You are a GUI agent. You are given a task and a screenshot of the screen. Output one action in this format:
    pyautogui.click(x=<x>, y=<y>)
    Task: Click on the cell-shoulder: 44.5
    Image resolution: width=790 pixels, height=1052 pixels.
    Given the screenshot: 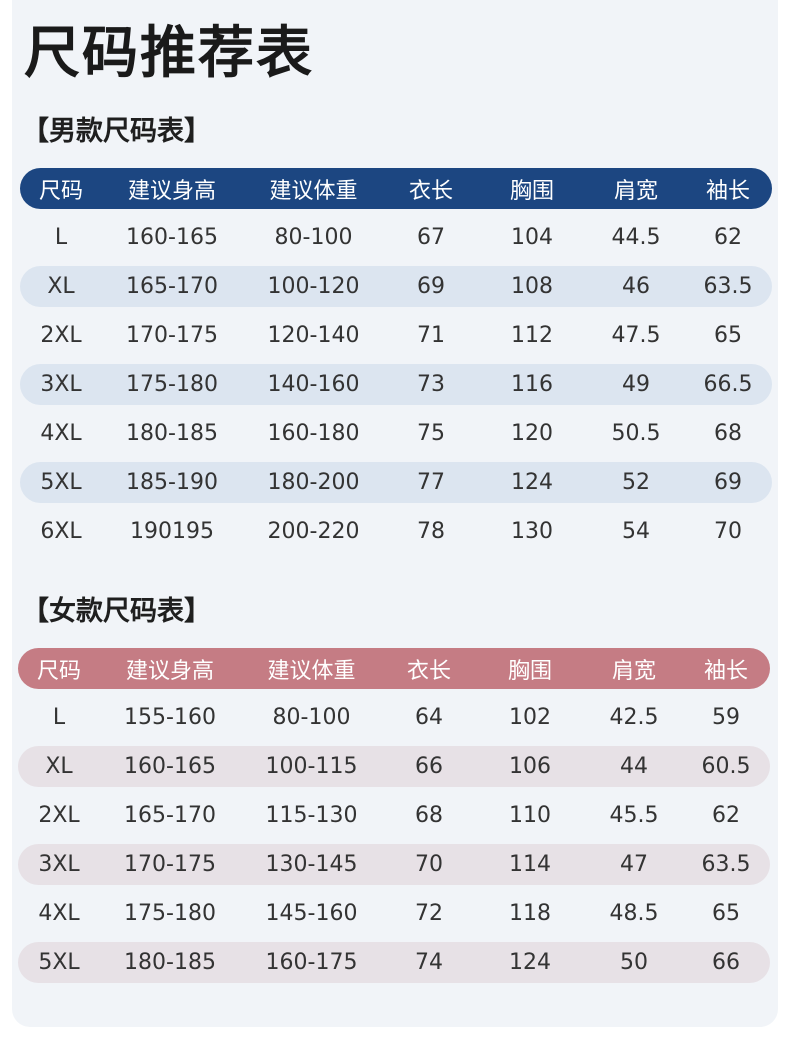 What is the action you would take?
    pyautogui.click(x=636, y=237)
    